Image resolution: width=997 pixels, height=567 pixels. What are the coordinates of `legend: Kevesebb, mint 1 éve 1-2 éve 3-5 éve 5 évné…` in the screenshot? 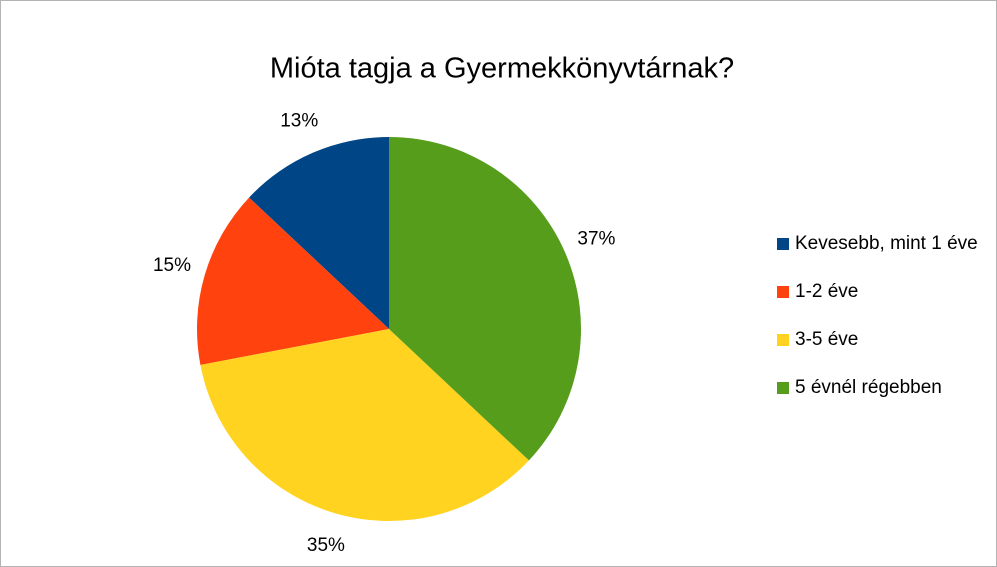 It's located at (884, 328).